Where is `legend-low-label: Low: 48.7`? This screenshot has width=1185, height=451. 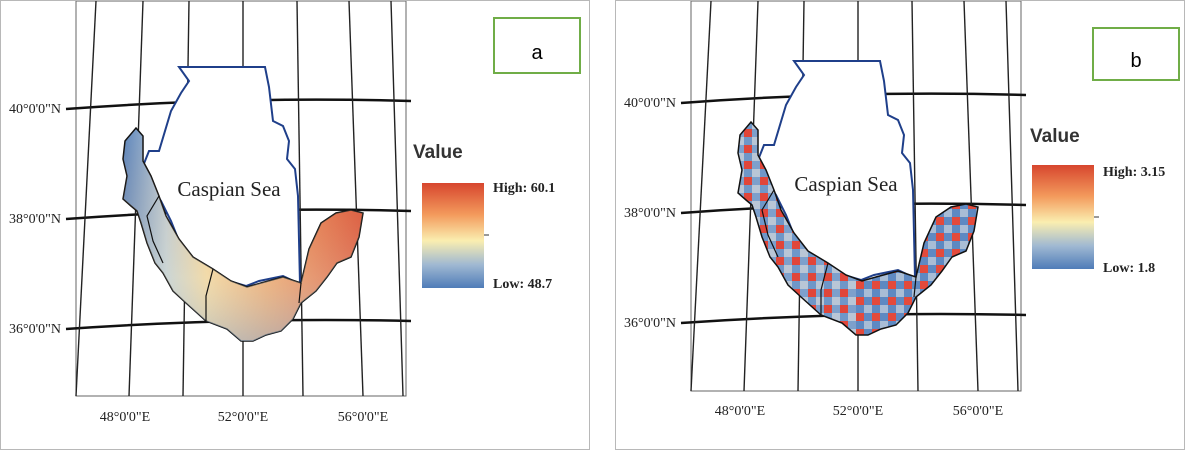 legend-low-label: Low: 48.7 is located at coordinates (522, 284).